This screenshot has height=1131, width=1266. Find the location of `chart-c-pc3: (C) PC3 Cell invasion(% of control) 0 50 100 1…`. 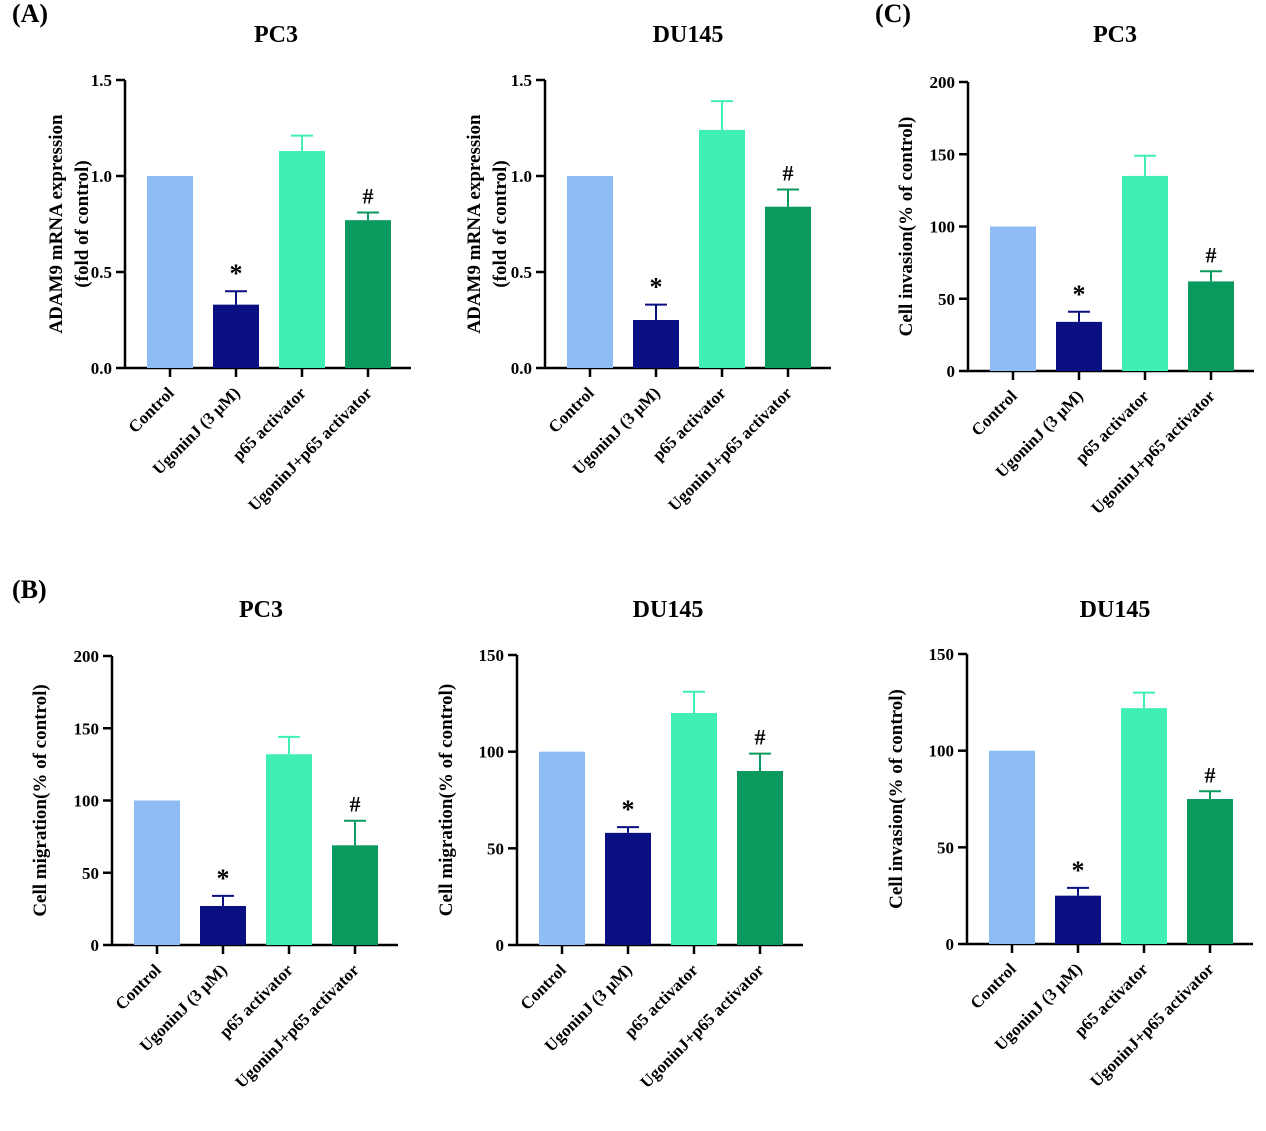

chart-c-pc3: (C) PC3 Cell invasion(% of control) 0 50 100 1… is located at coordinates (1064, 259).